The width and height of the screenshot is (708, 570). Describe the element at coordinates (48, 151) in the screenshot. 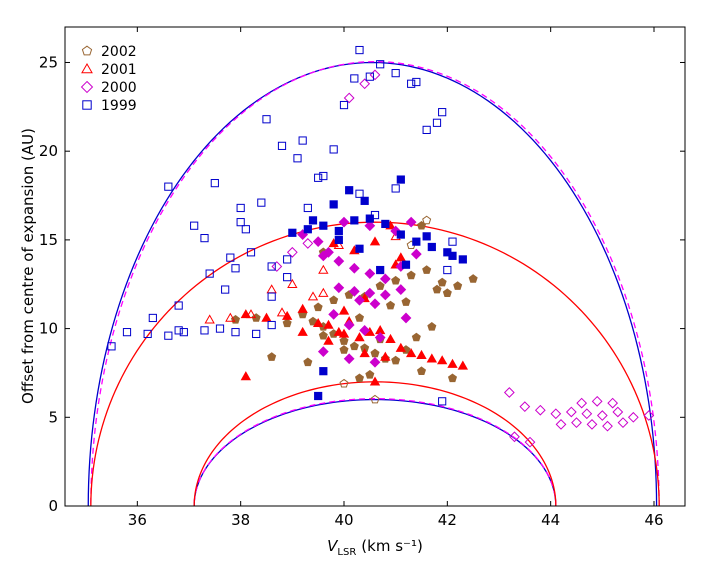

I see `y-tick-label: 20` at that location.